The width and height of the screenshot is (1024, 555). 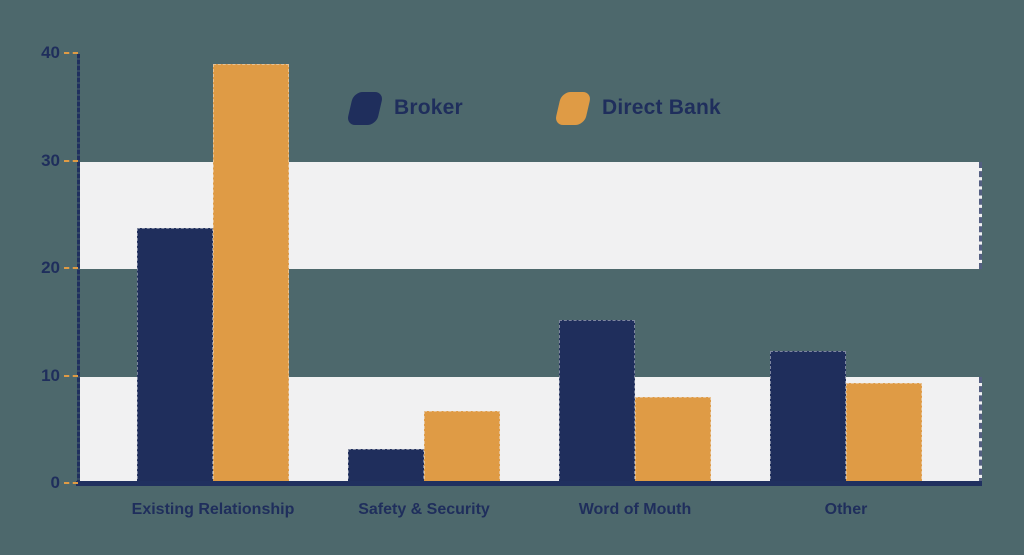 I want to click on x-label-existing-relationship: Existing Relationship, so click(x=213, y=509).